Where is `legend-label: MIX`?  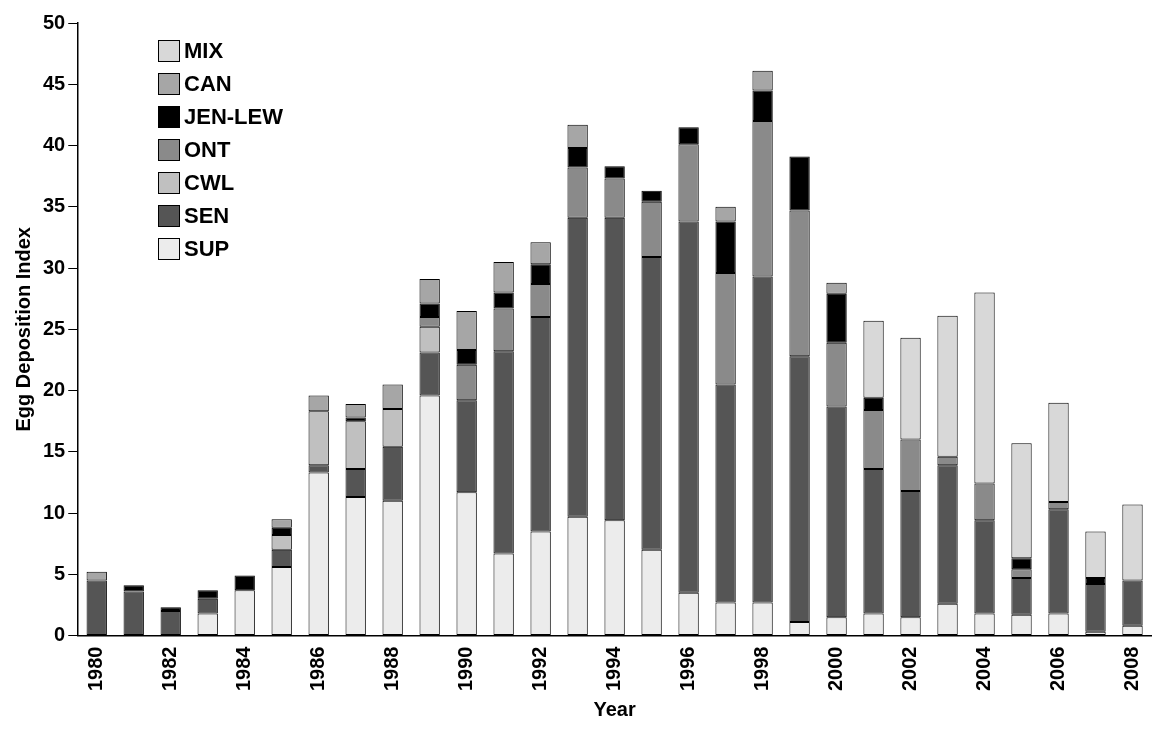 legend-label: MIX is located at coordinates (204, 51).